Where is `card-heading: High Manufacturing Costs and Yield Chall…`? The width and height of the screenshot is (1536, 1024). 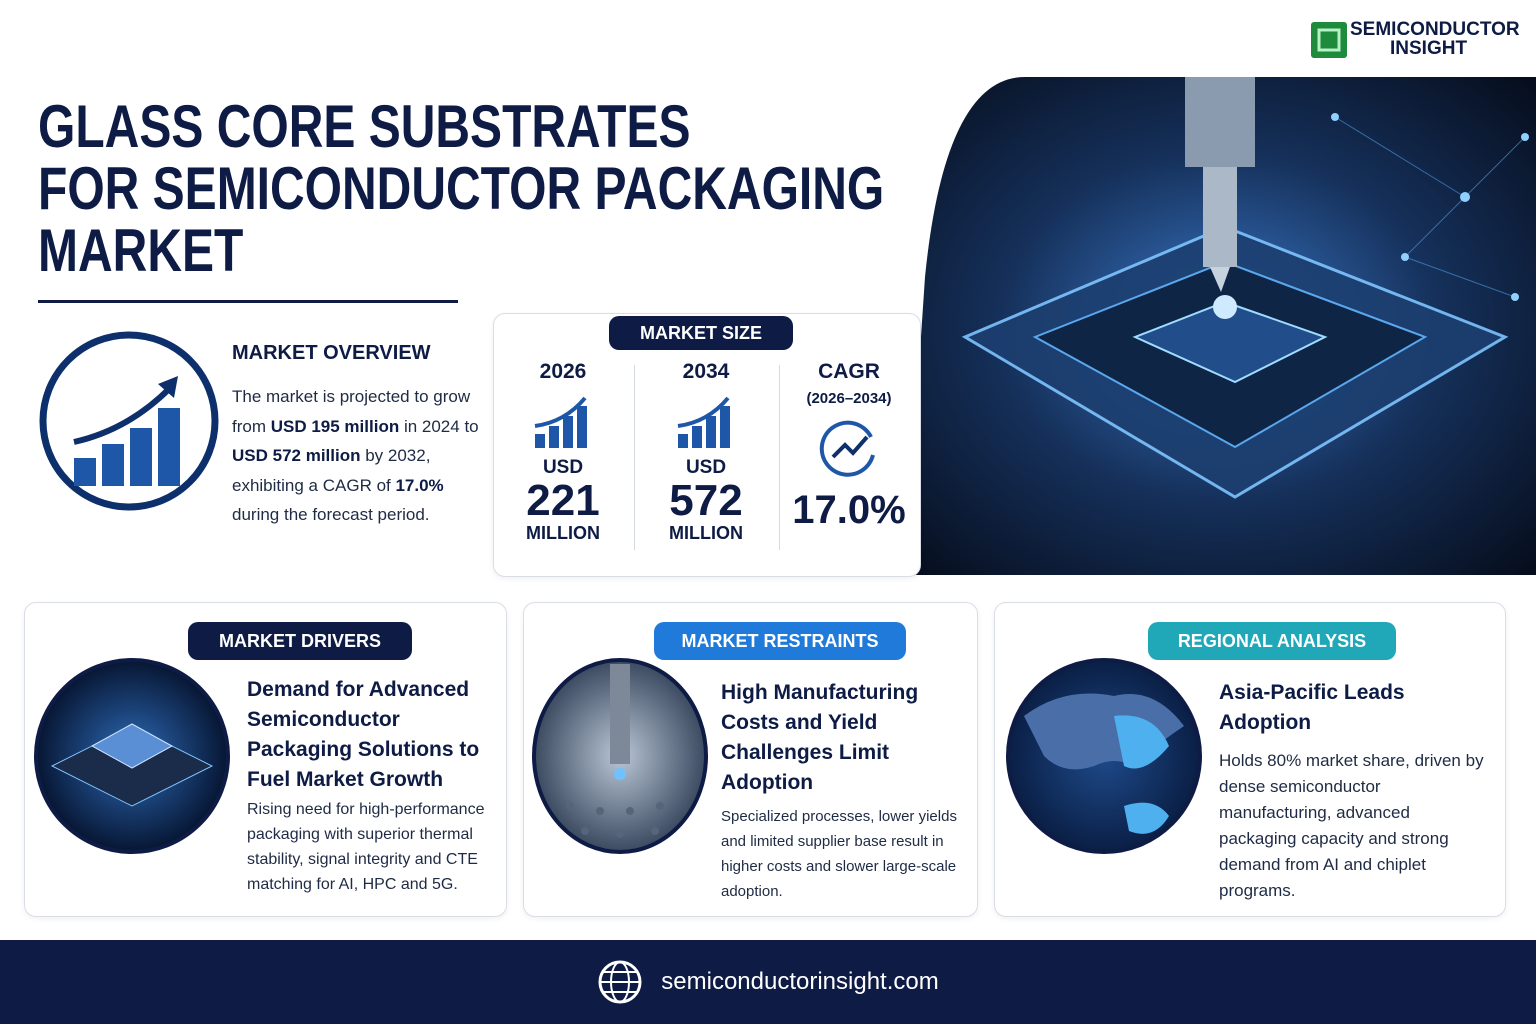 card-heading: High Manufacturing Costs and Yield Chall… is located at coordinates (820, 737).